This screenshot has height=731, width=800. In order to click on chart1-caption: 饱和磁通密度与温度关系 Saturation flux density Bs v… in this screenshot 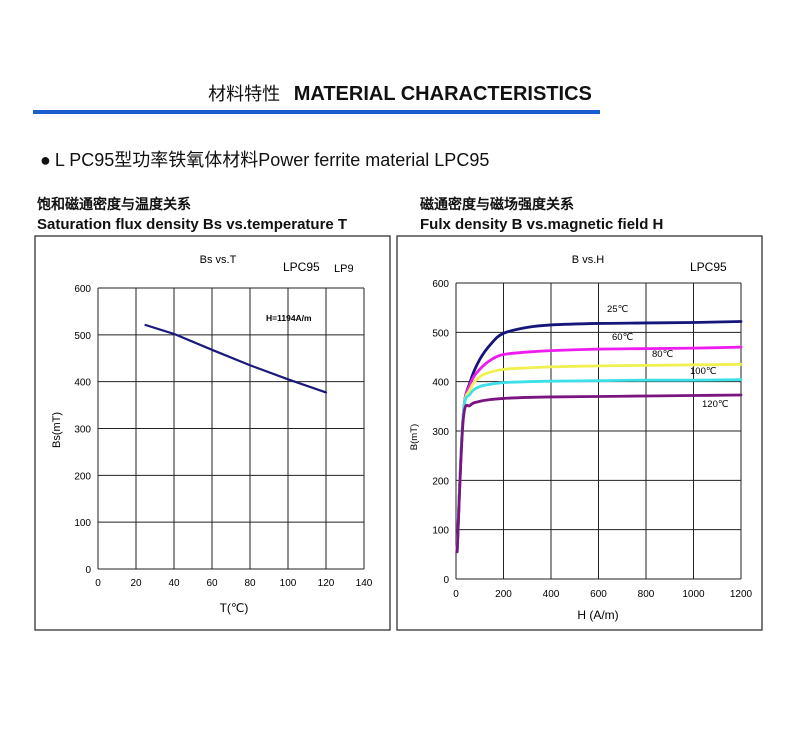, I will do `click(192, 213)`.